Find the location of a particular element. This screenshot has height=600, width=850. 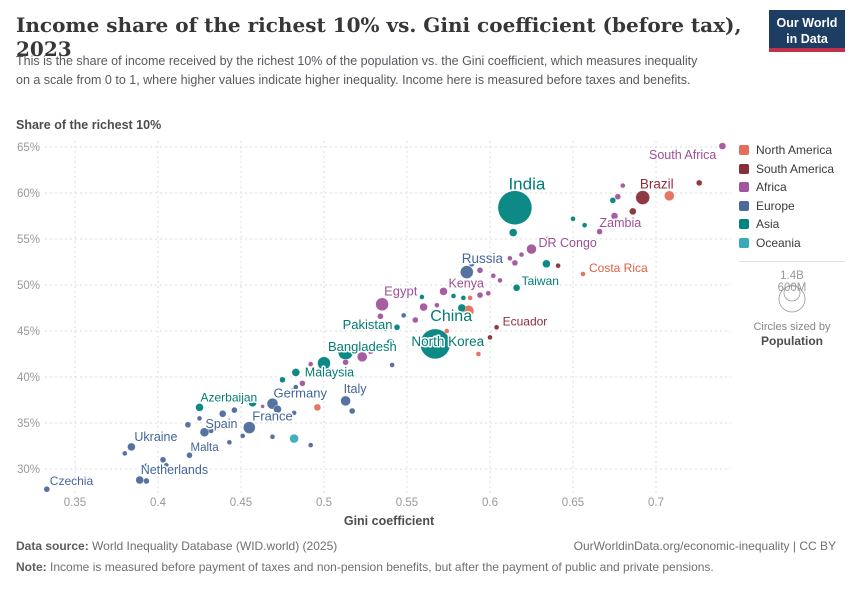

country-label-azerbaijan: Azerbaijan is located at coordinates (229, 397).